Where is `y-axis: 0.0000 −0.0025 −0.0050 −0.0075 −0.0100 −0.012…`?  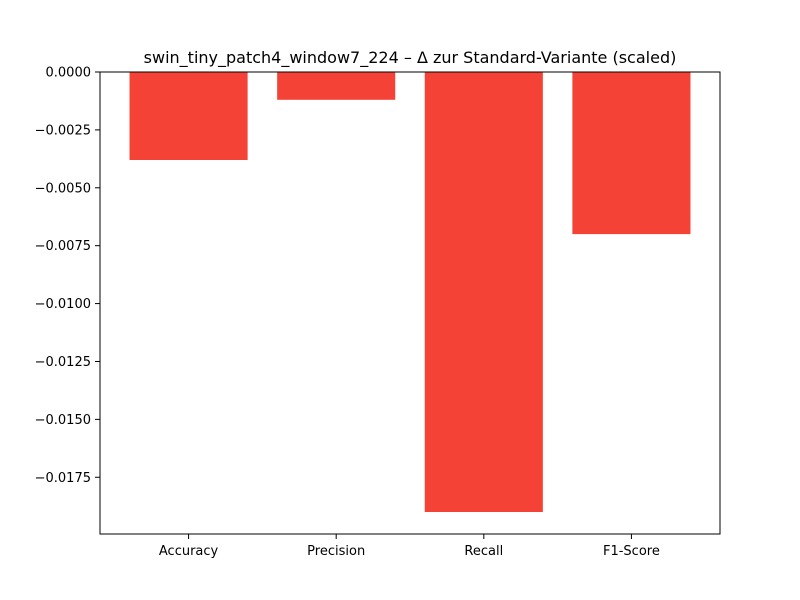
y-axis: 0.0000 −0.0025 −0.0050 −0.0075 −0.0100 −0.012… is located at coordinates (67, 276).